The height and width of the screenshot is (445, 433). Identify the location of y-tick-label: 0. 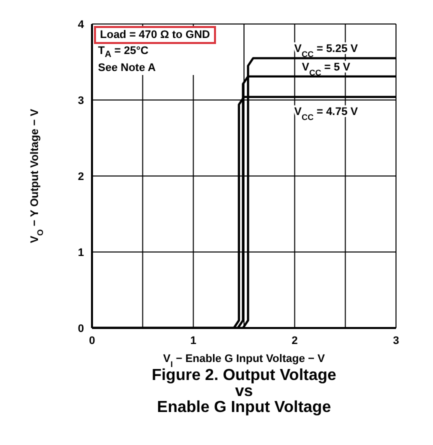
(81, 328).